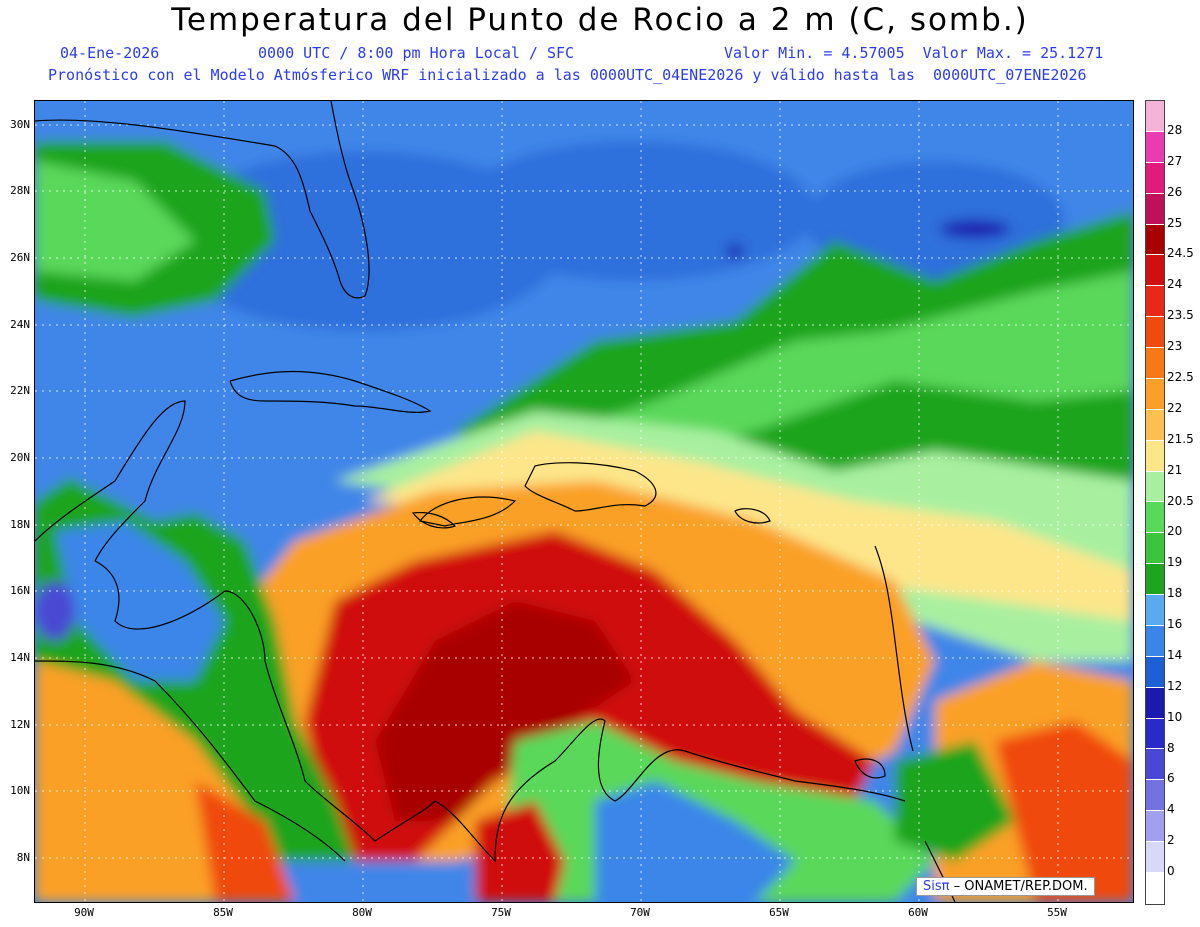 The height and width of the screenshot is (927, 1200). I want to click on forecast-time: 0000 UTC / 8:00 pm Hora Local / SFC, so click(416, 53).